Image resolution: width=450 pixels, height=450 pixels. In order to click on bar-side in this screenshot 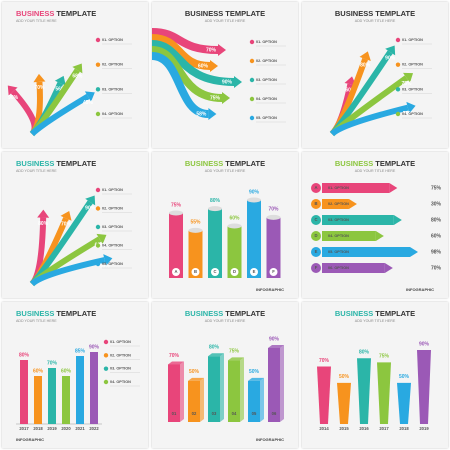, I will do `click(242, 389)`.